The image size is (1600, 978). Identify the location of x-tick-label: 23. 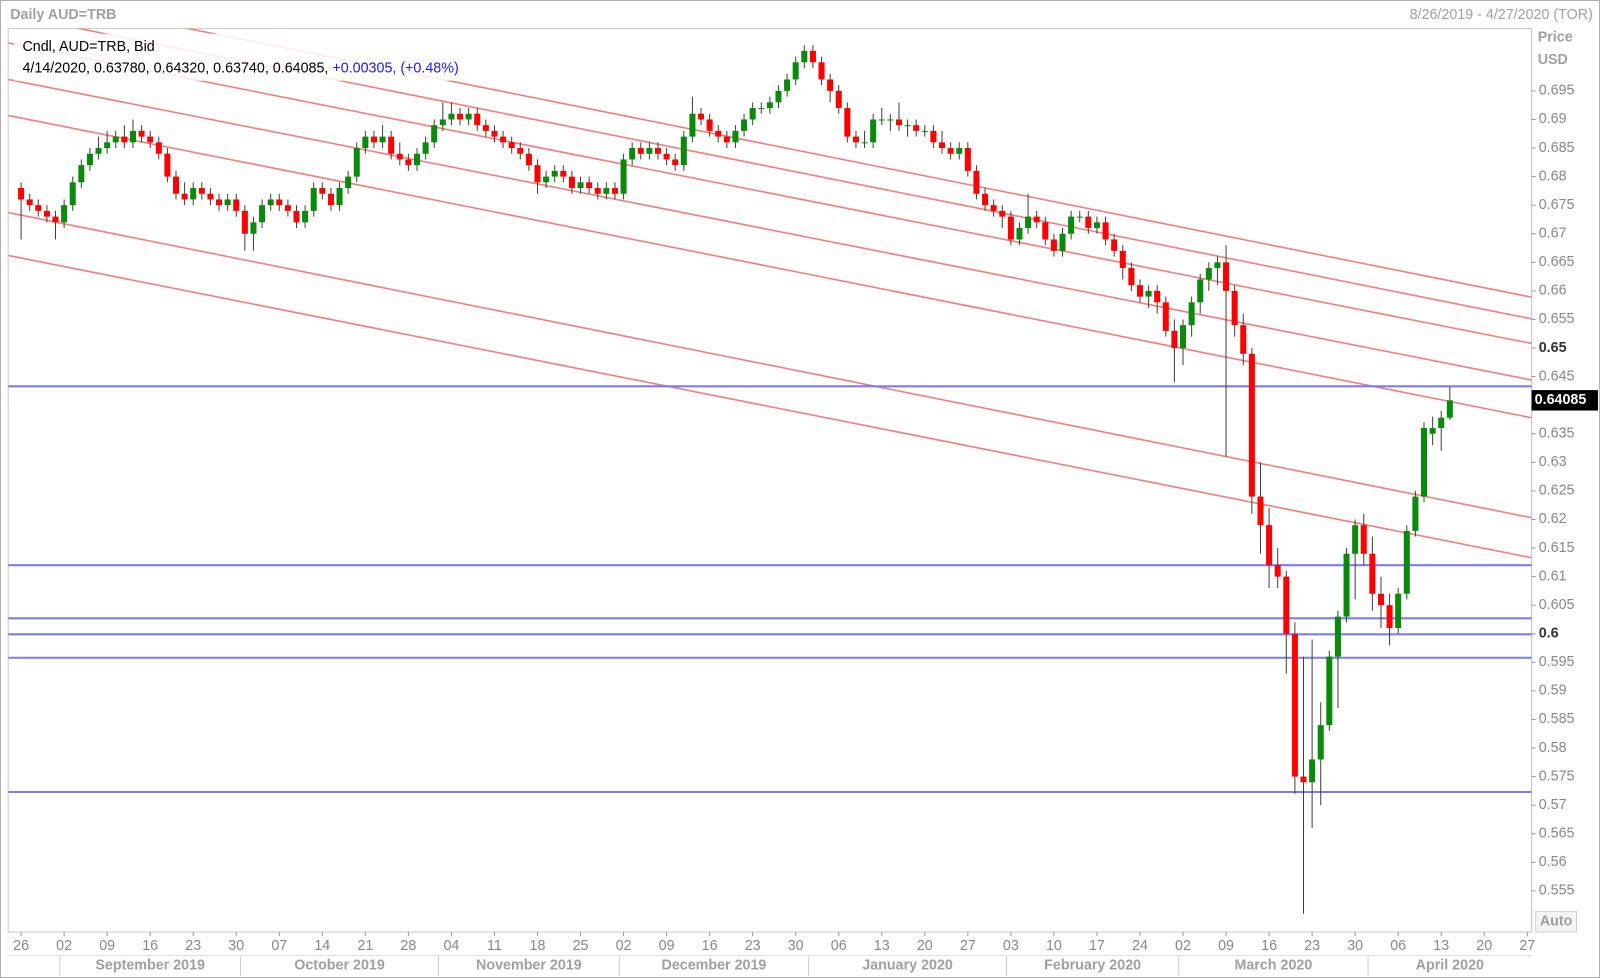
(753, 946).